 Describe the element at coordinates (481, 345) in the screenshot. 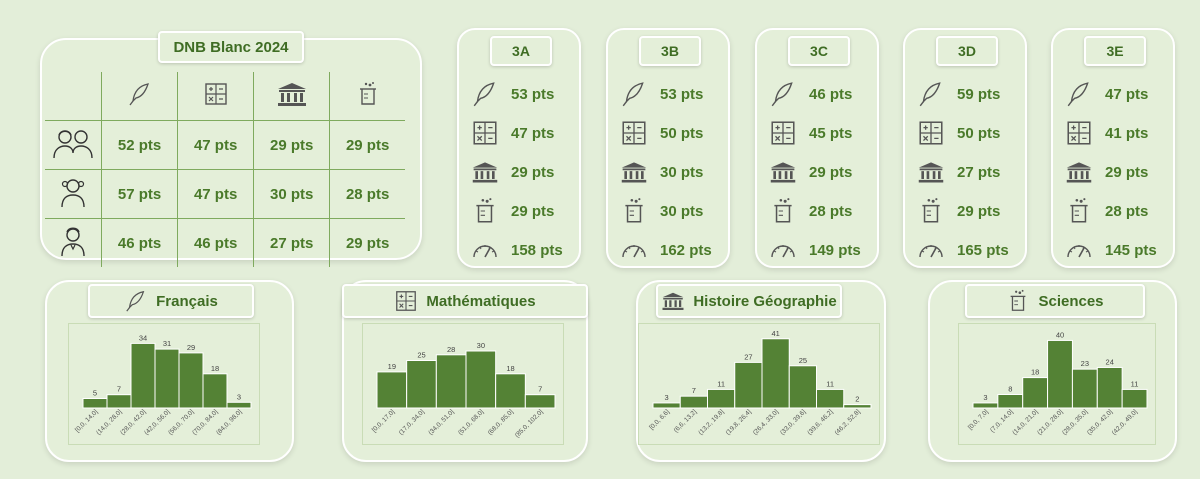

I see `histogram-data-label: 30` at that location.